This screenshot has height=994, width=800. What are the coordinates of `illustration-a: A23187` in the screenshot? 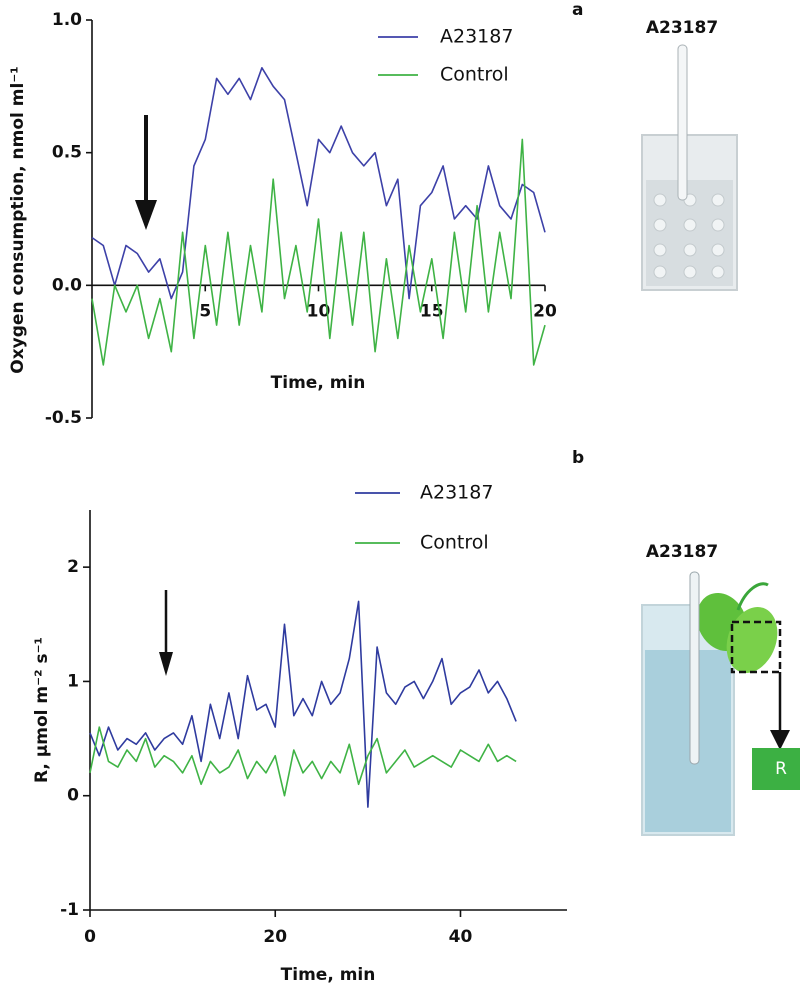 It's located at (689, 154).